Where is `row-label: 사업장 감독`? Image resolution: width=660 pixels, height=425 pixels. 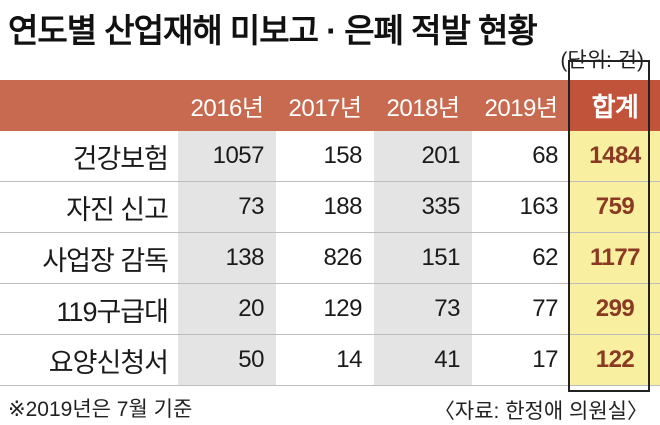 row-label: 사업장 감독 is located at coordinates (89, 258).